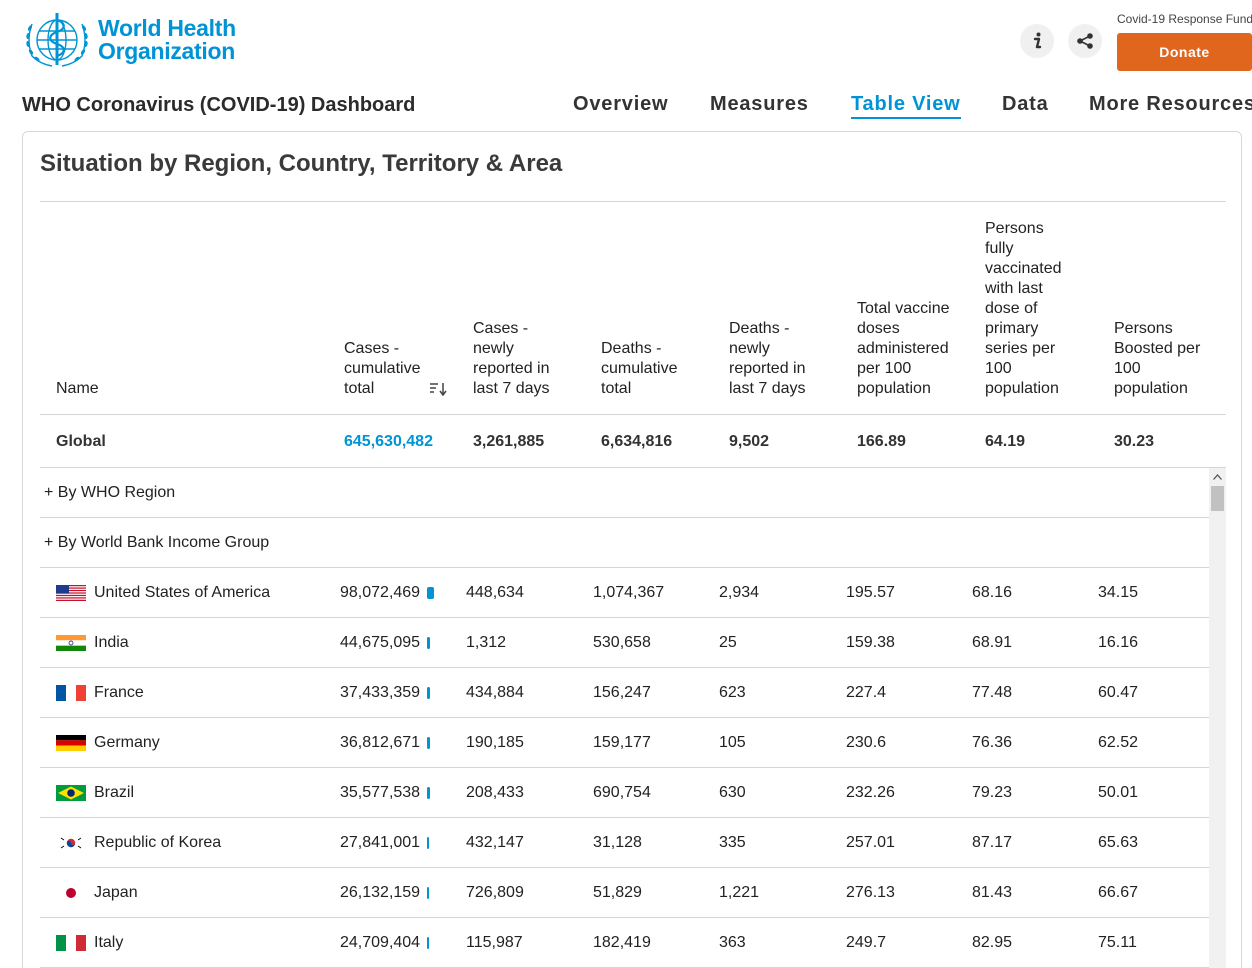 This screenshot has height=968, width=1252. I want to click on cell-fully: 87.17, so click(992, 842).